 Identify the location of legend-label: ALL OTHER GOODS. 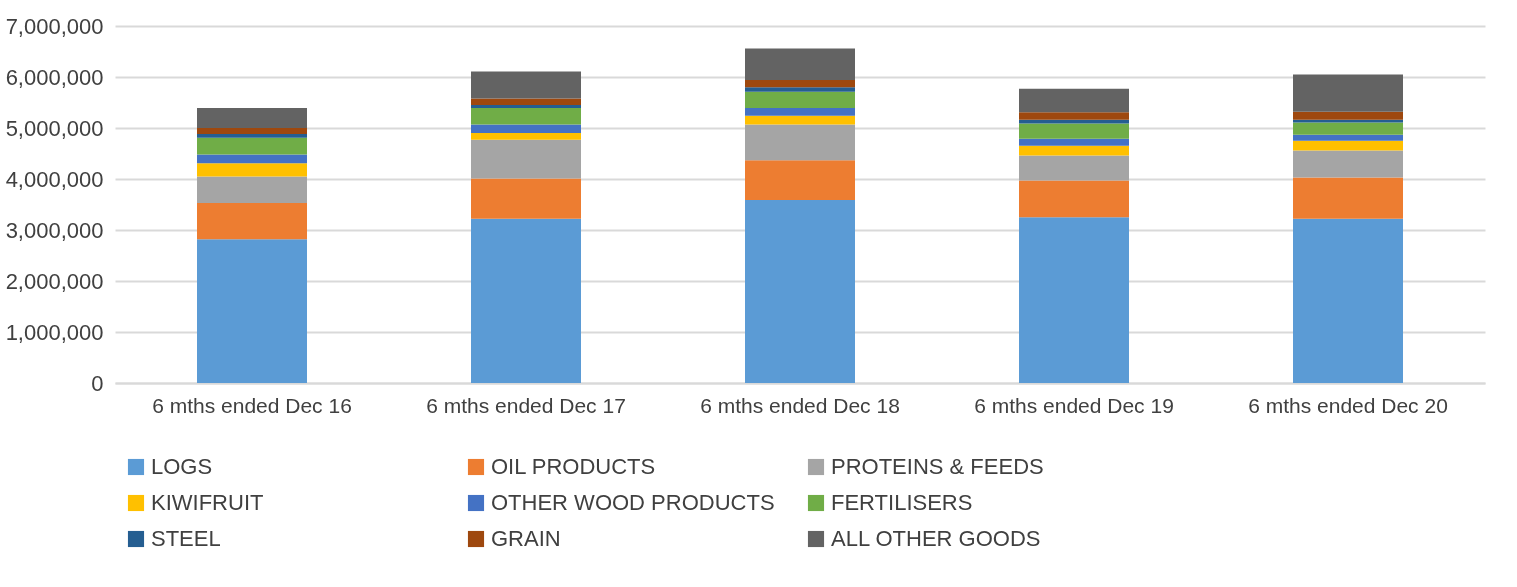
(936, 538).